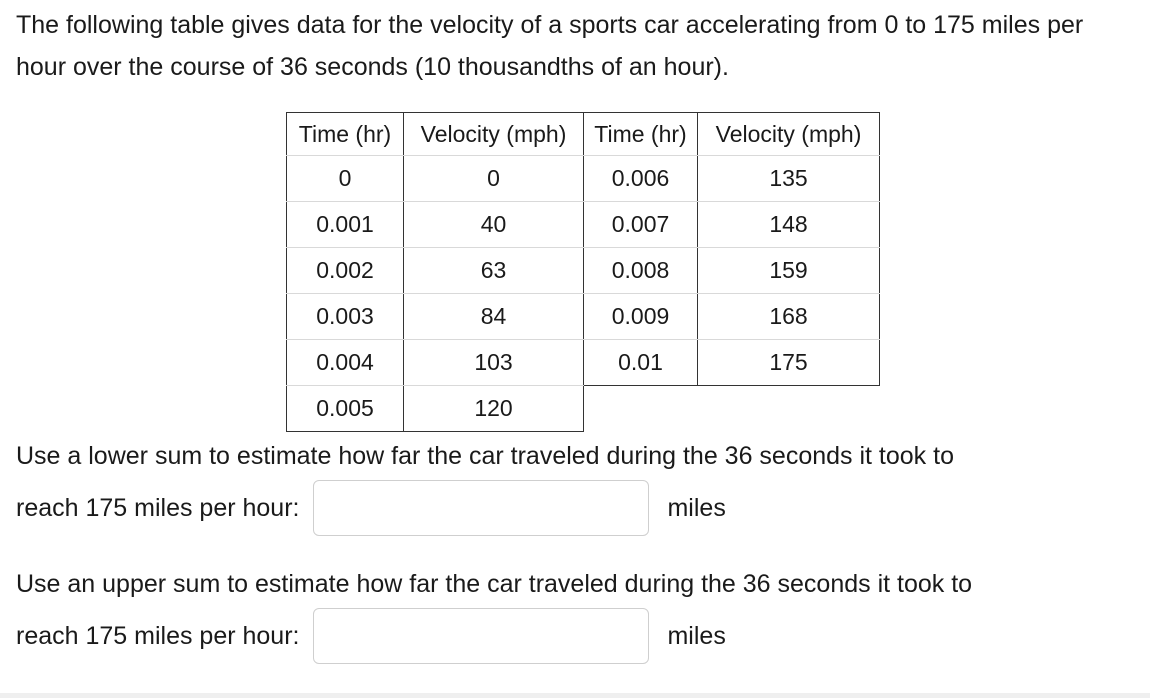  What do you see at coordinates (158, 636) in the screenshot?
I see `upper-sum-prompt-end: reach 175 miles per hour:` at bounding box center [158, 636].